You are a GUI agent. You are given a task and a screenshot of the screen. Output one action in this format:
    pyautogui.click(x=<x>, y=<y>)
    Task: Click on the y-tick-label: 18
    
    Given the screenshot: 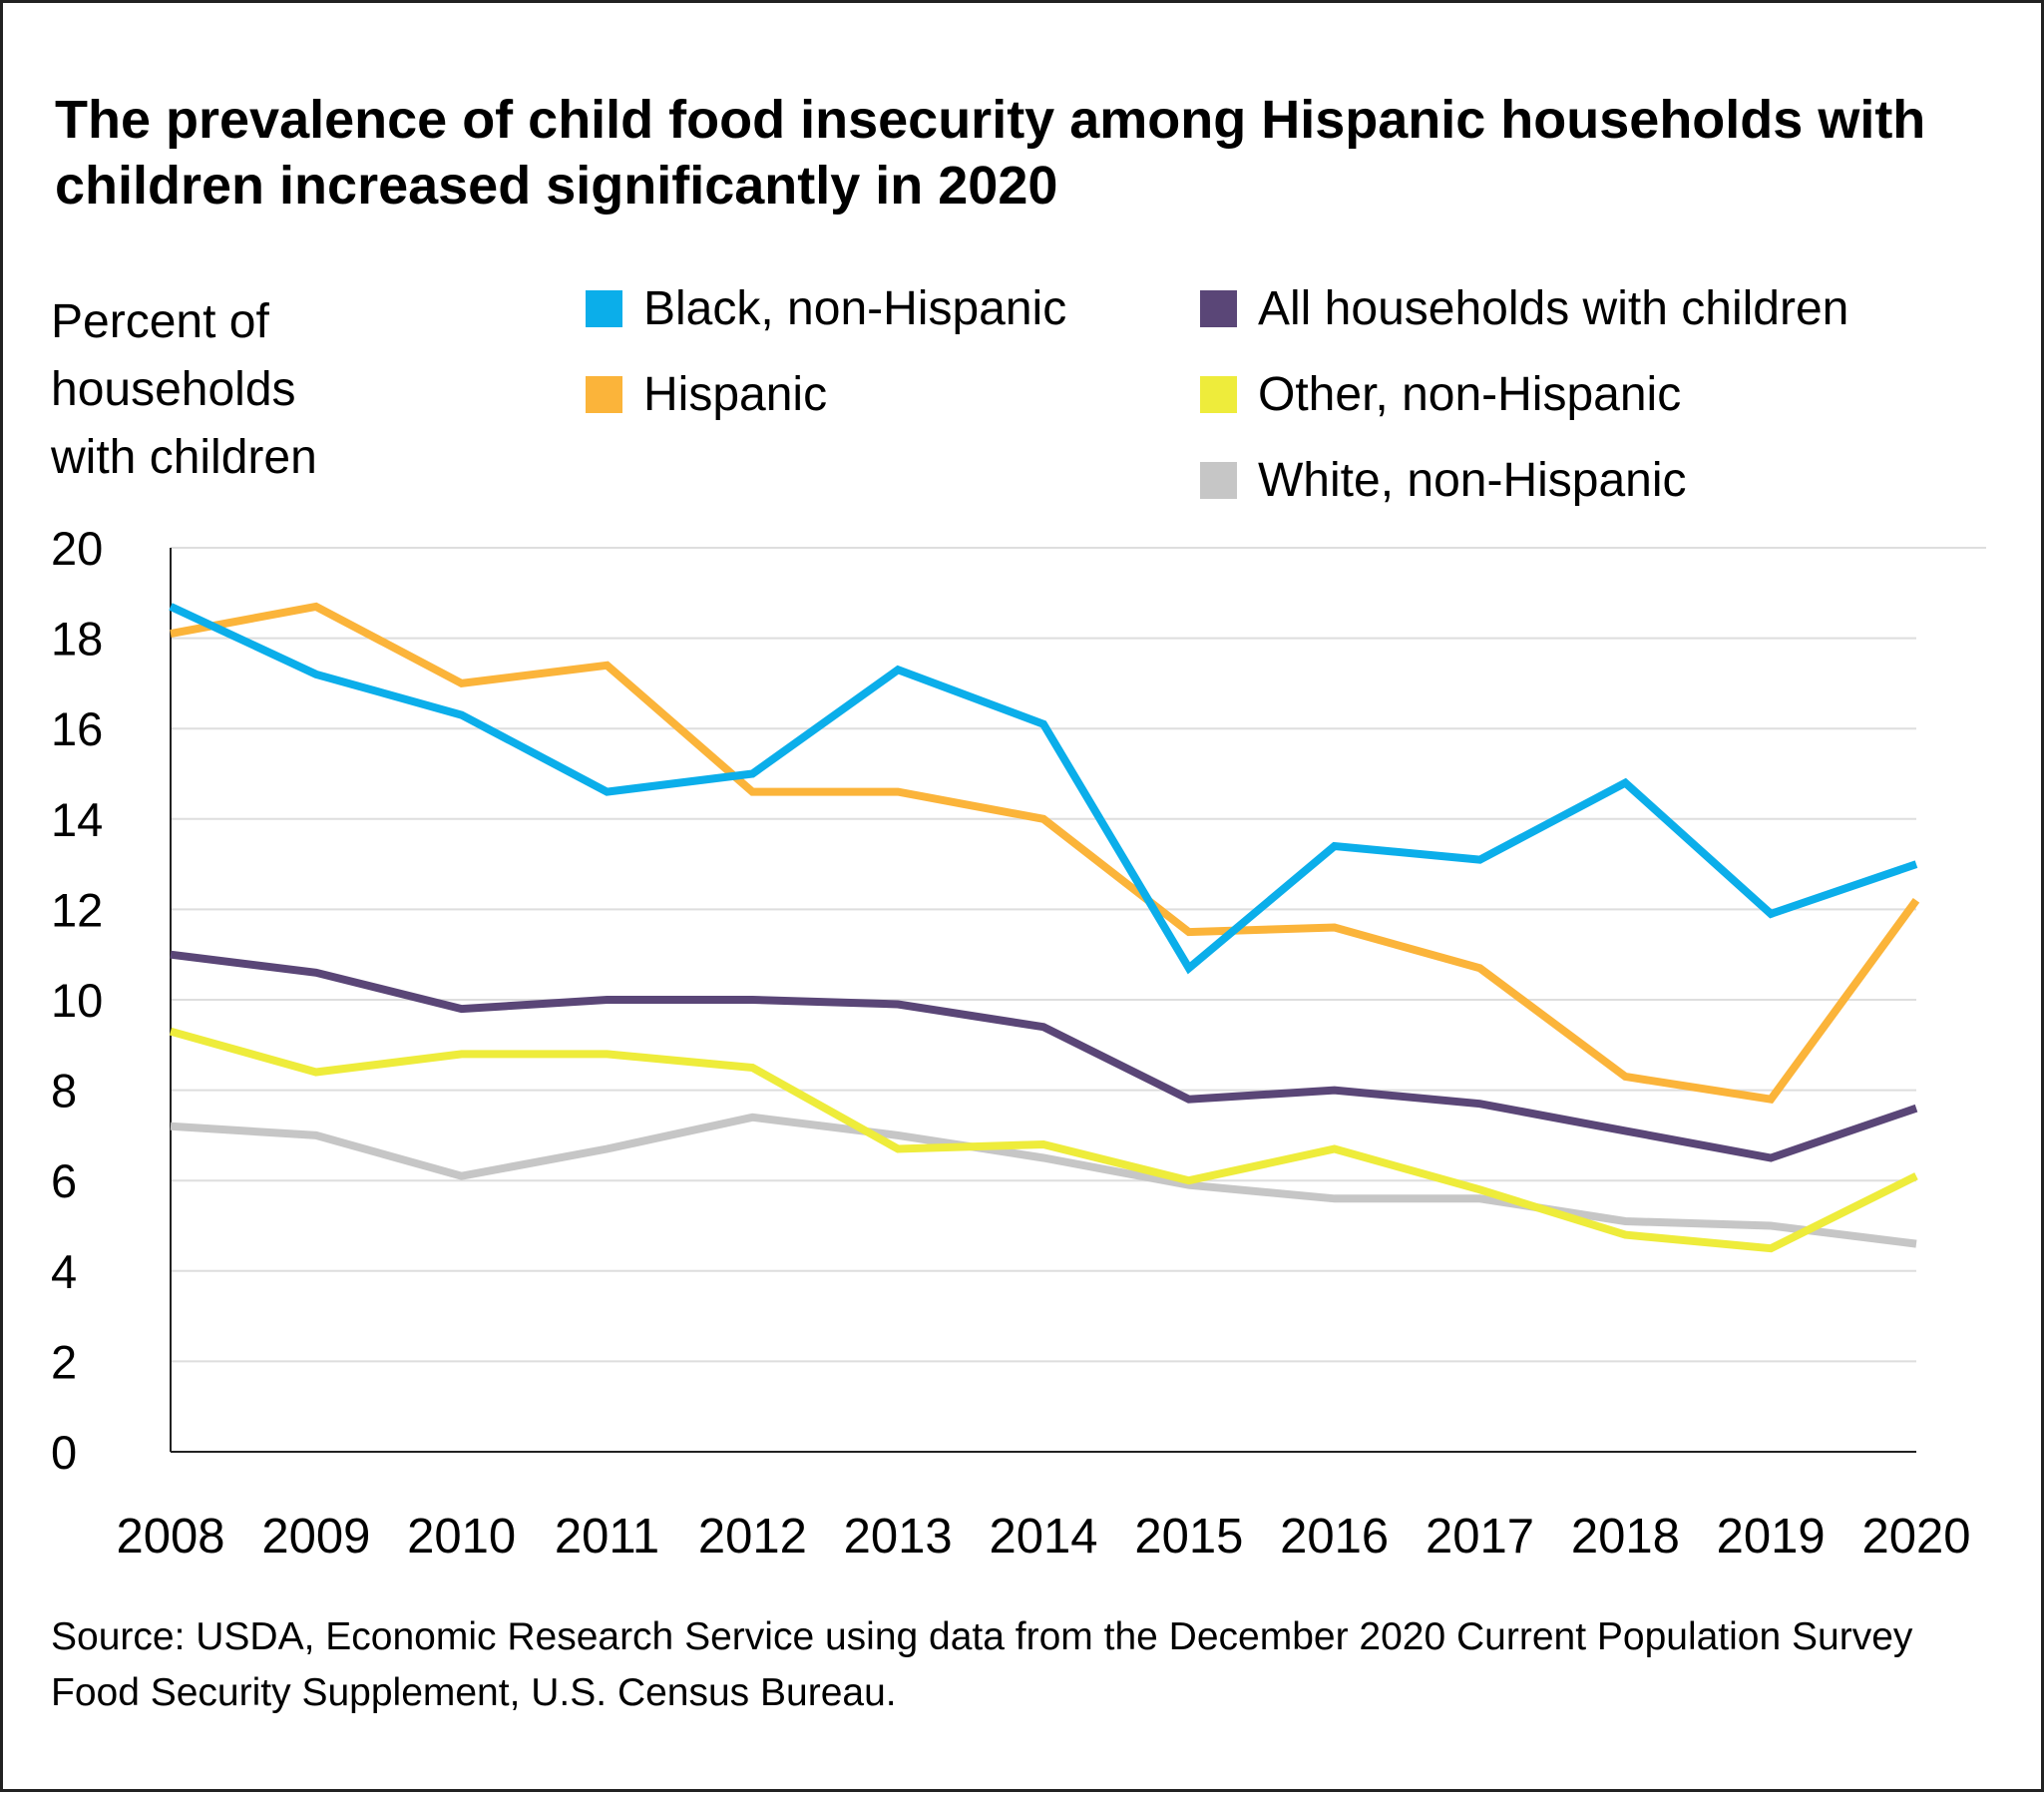 What is the action you would take?
    pyautogui.click(x=77, y=640)
    